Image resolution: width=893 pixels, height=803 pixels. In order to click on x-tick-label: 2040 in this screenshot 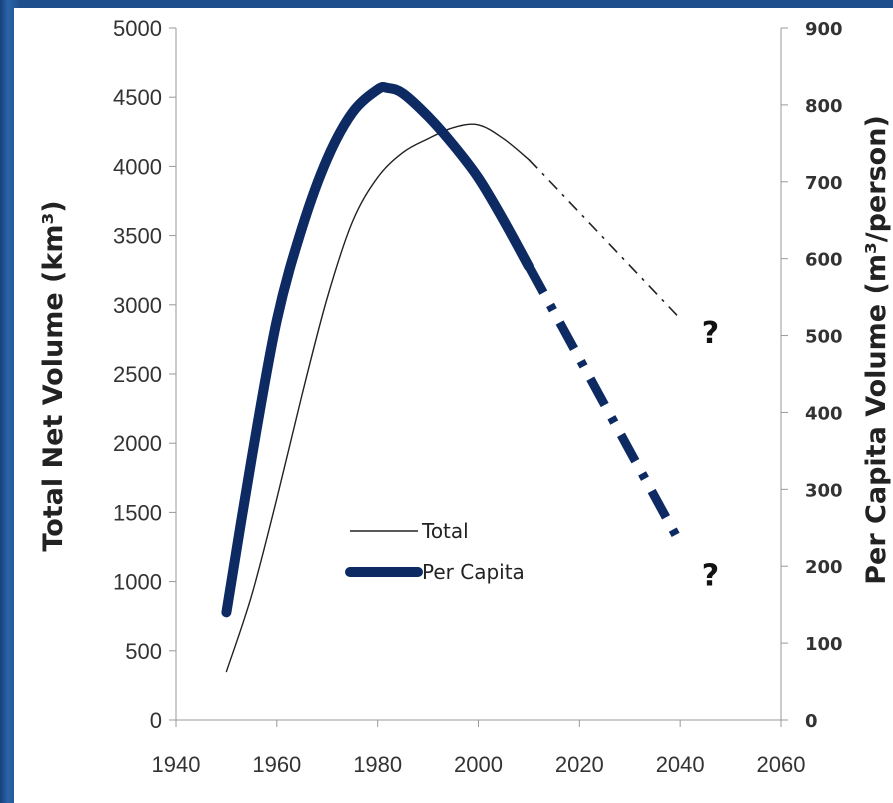, I will do `click(680, 764)`.